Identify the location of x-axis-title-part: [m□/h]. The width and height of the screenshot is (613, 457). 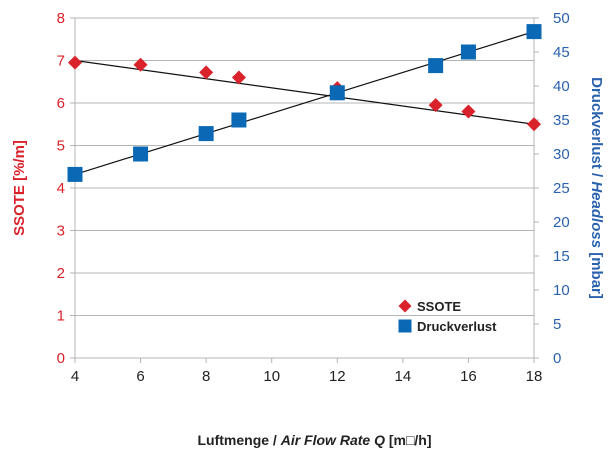
(408, 440).